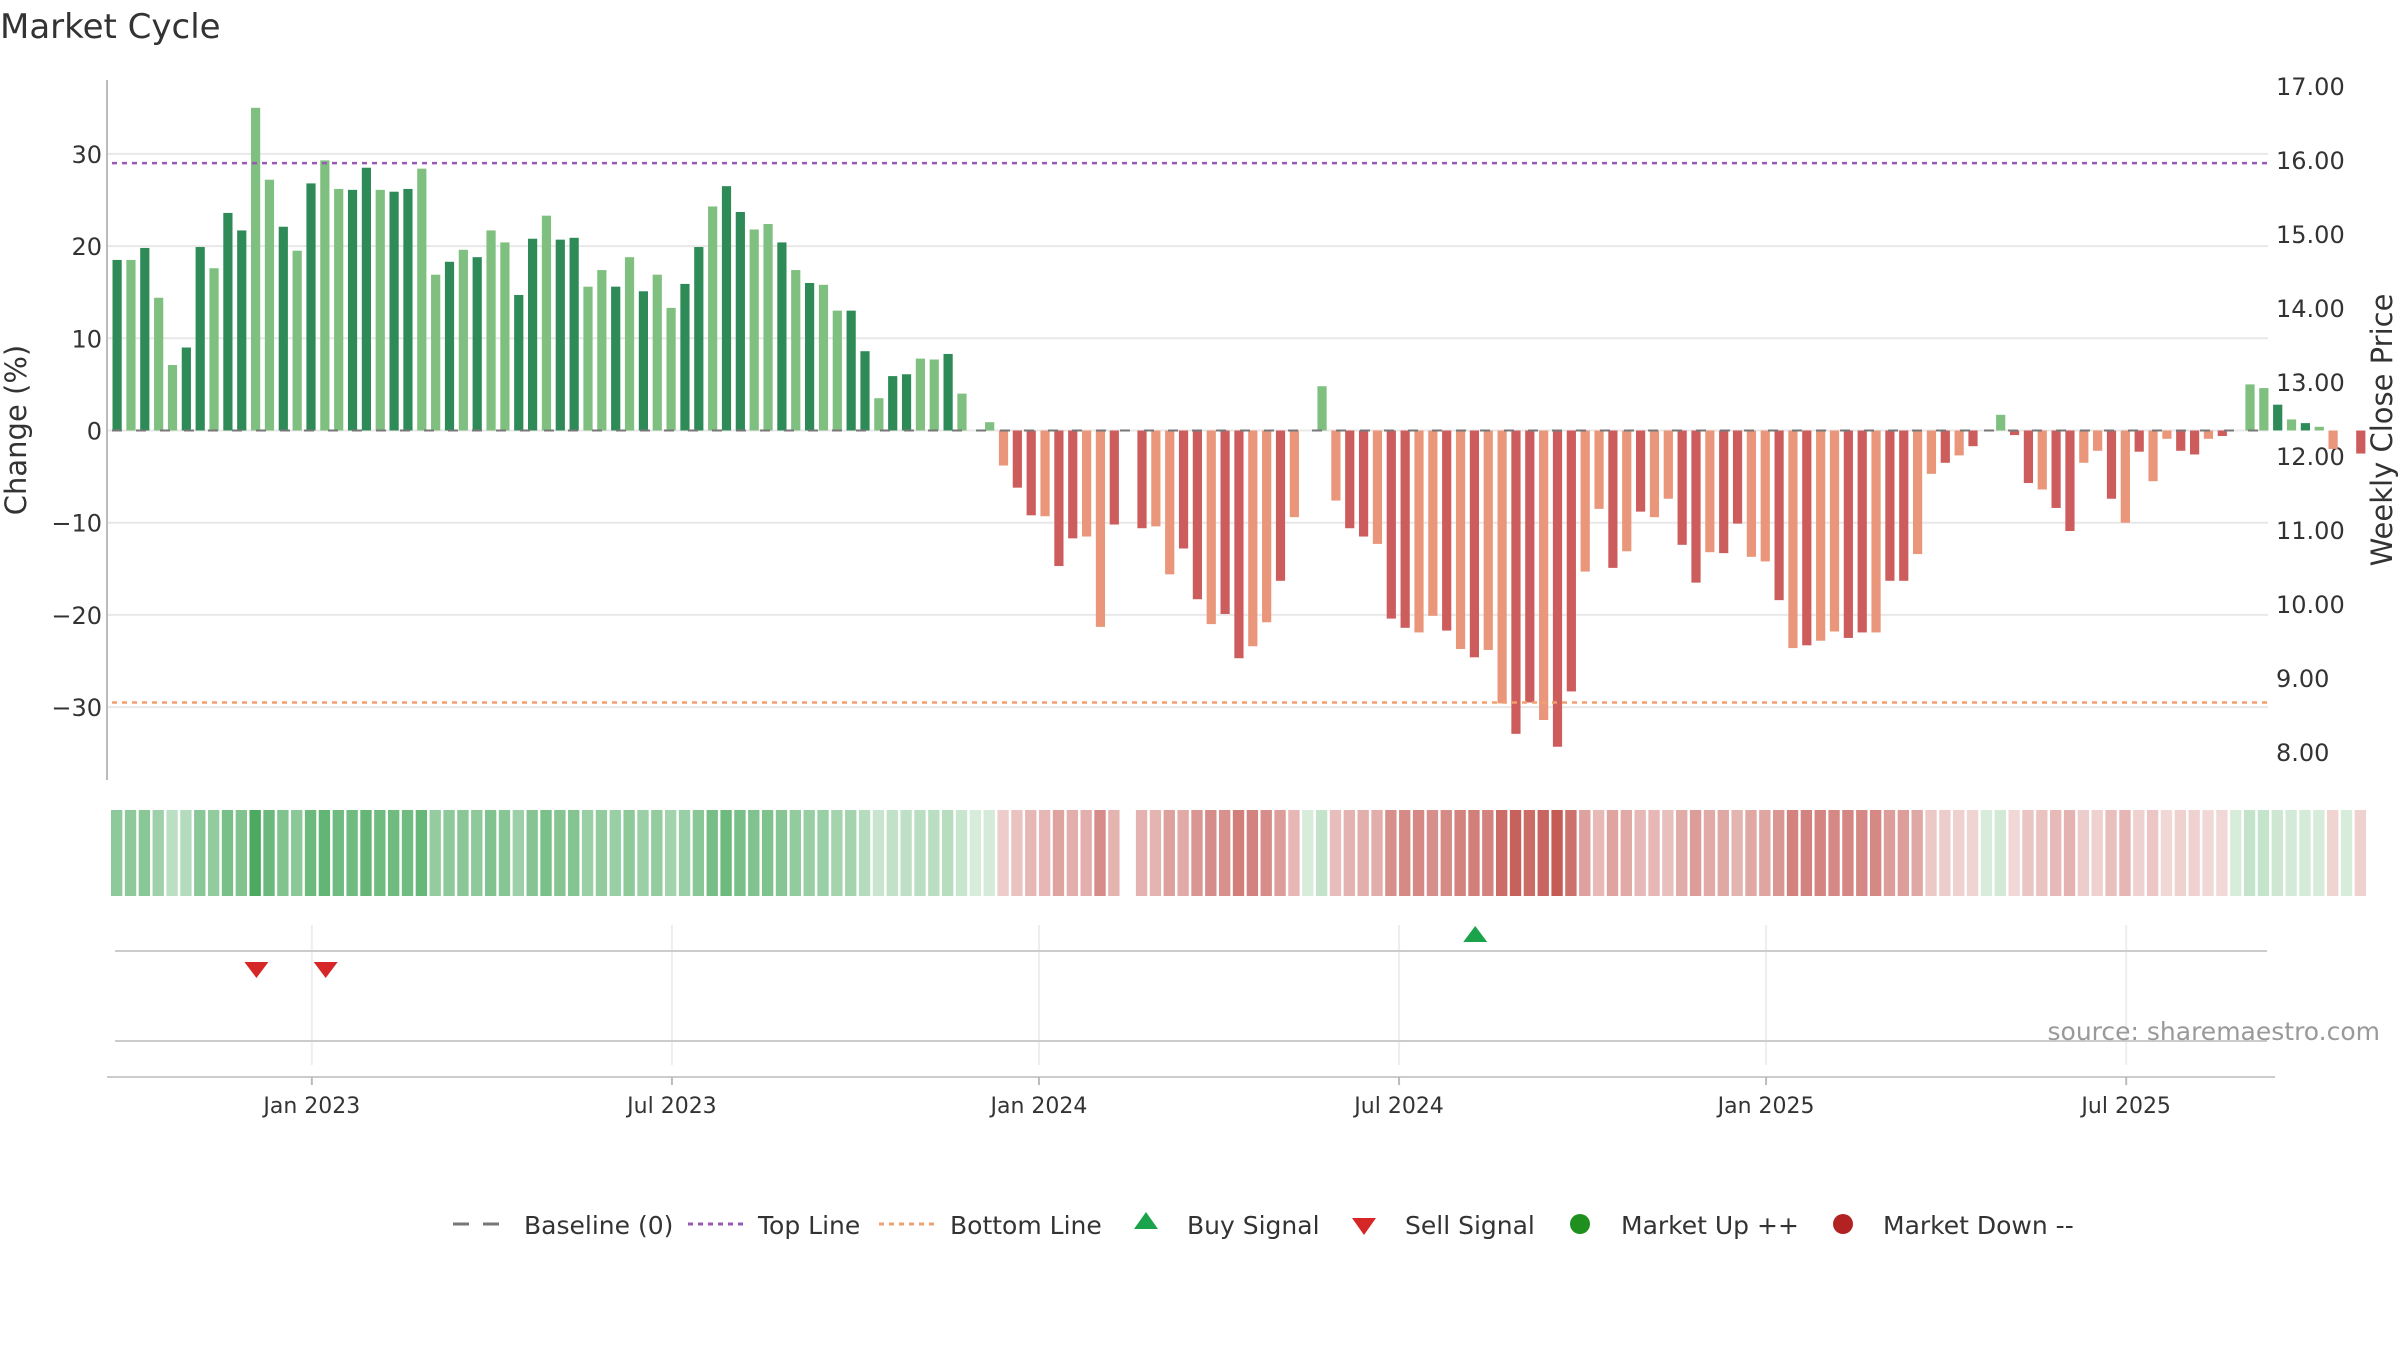 This screenshot has height=1350, width=2400. What do you see at coordinates (1239, 853) in the screenshot?
I see `market-heat-band` at bounding box center [1239, 853].